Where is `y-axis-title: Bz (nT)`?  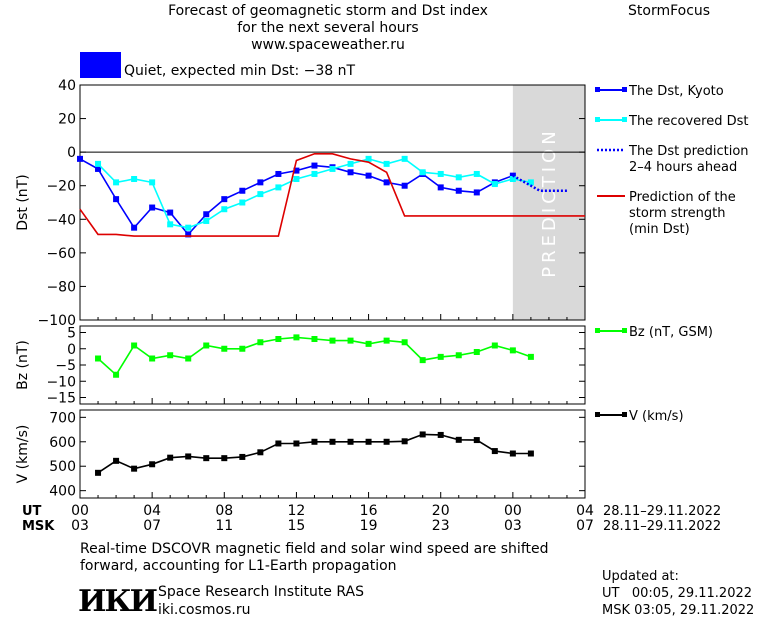
y-axis-title: Bz (nT) is located at coordinates (23, 365).